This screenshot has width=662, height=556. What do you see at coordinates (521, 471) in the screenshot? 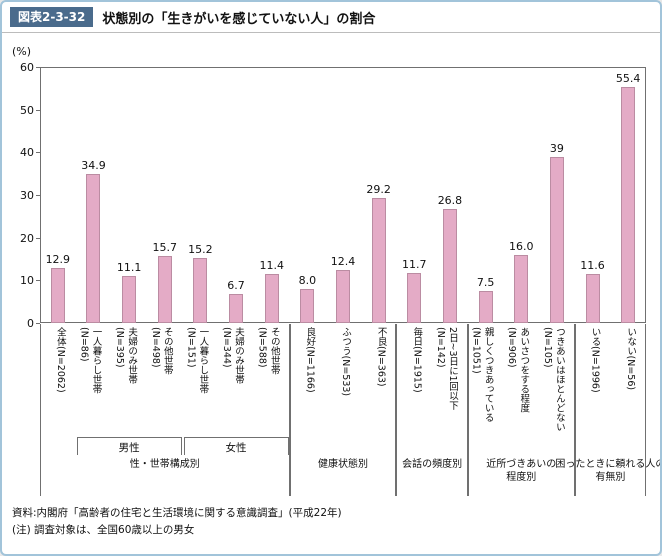
I see `group-label: 近所づきあいの 程度別` at bounding box center [521, 471].